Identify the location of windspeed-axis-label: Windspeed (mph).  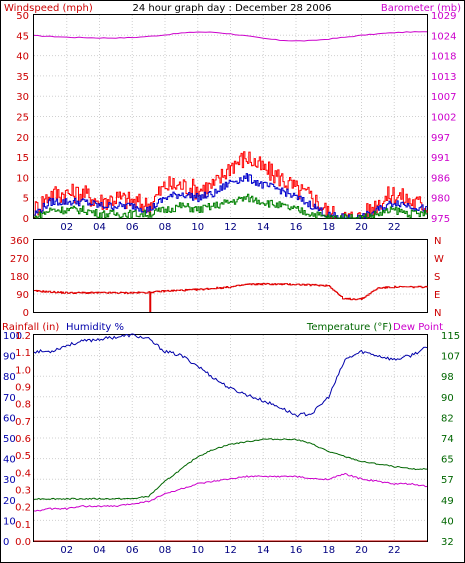
(48, 8).